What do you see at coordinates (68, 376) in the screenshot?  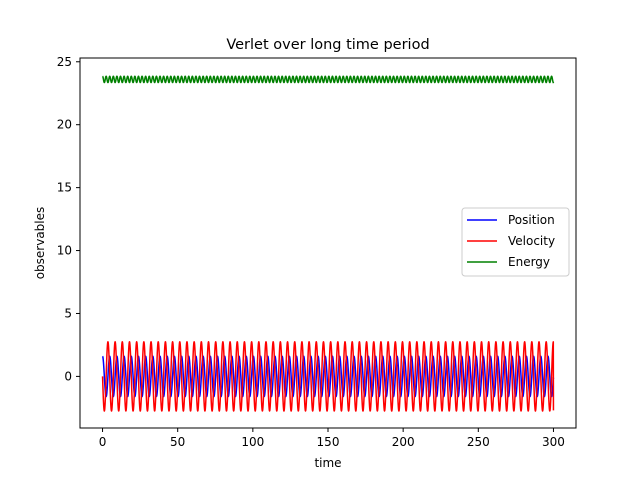 I see `y-tick-label: 0` at bounding box center [68, 376].